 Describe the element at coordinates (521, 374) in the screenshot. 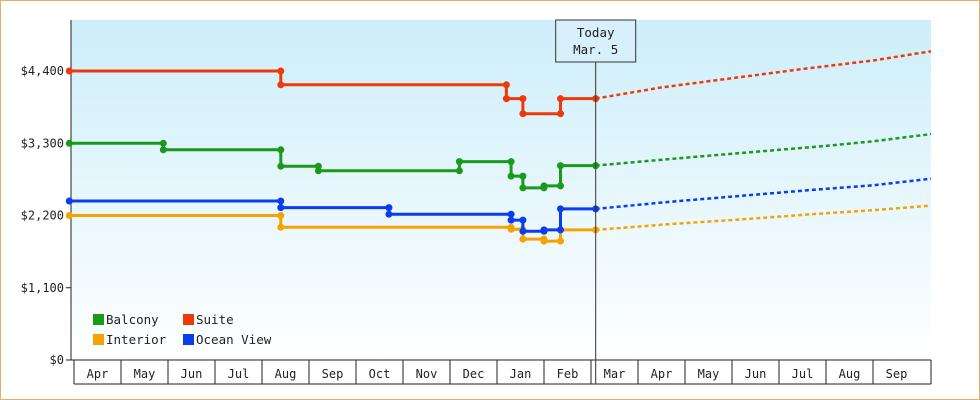

I see `x-tick-label: Jan` at that location.